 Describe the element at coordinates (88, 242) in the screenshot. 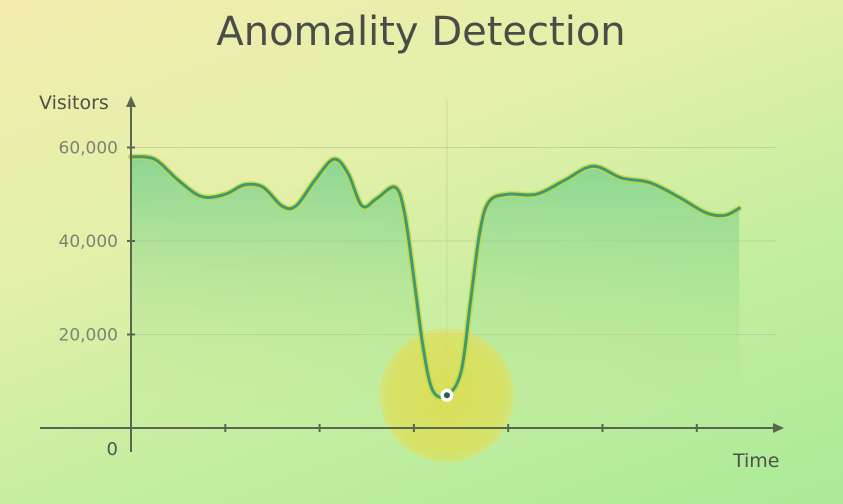

I see `y-tick-label-2: 40,000` at that location.